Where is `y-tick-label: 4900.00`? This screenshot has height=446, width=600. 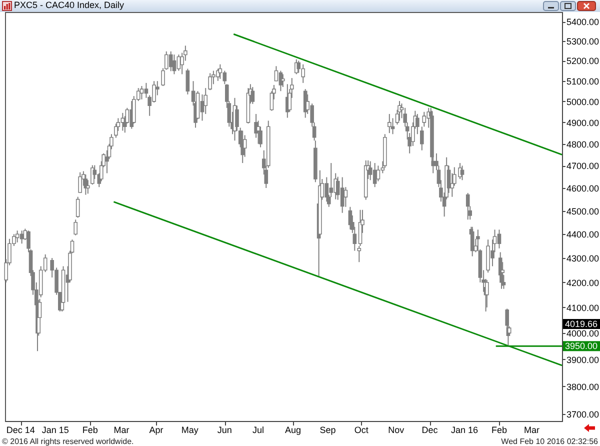
y-tick-label: 4900.00 is located at coordinates (583, 123).